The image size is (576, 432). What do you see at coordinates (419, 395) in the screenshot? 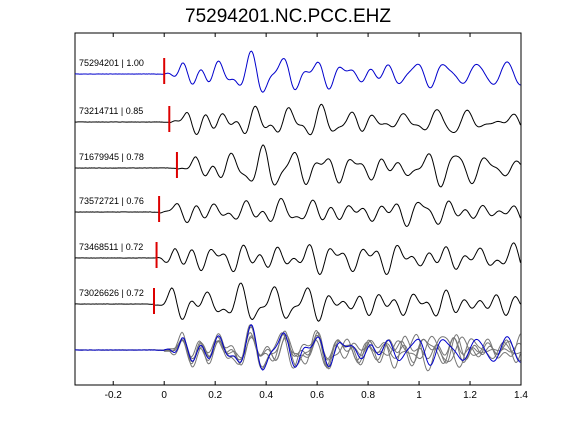
I see `x-tick-label: 1` at bounding box center [419, 395].